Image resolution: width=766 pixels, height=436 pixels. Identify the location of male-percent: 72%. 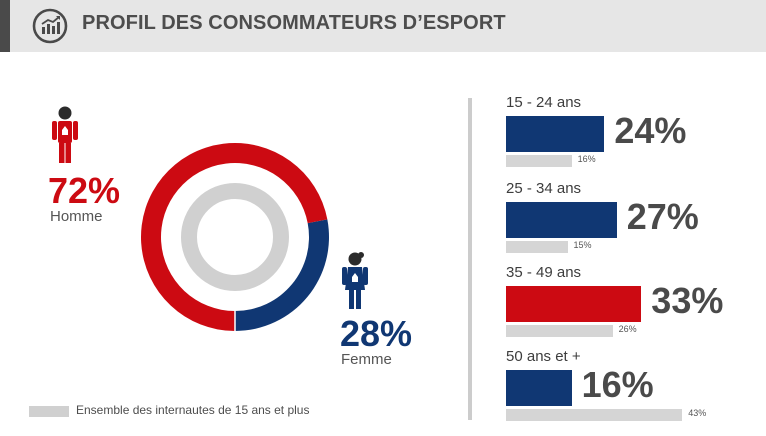
(84, 190).